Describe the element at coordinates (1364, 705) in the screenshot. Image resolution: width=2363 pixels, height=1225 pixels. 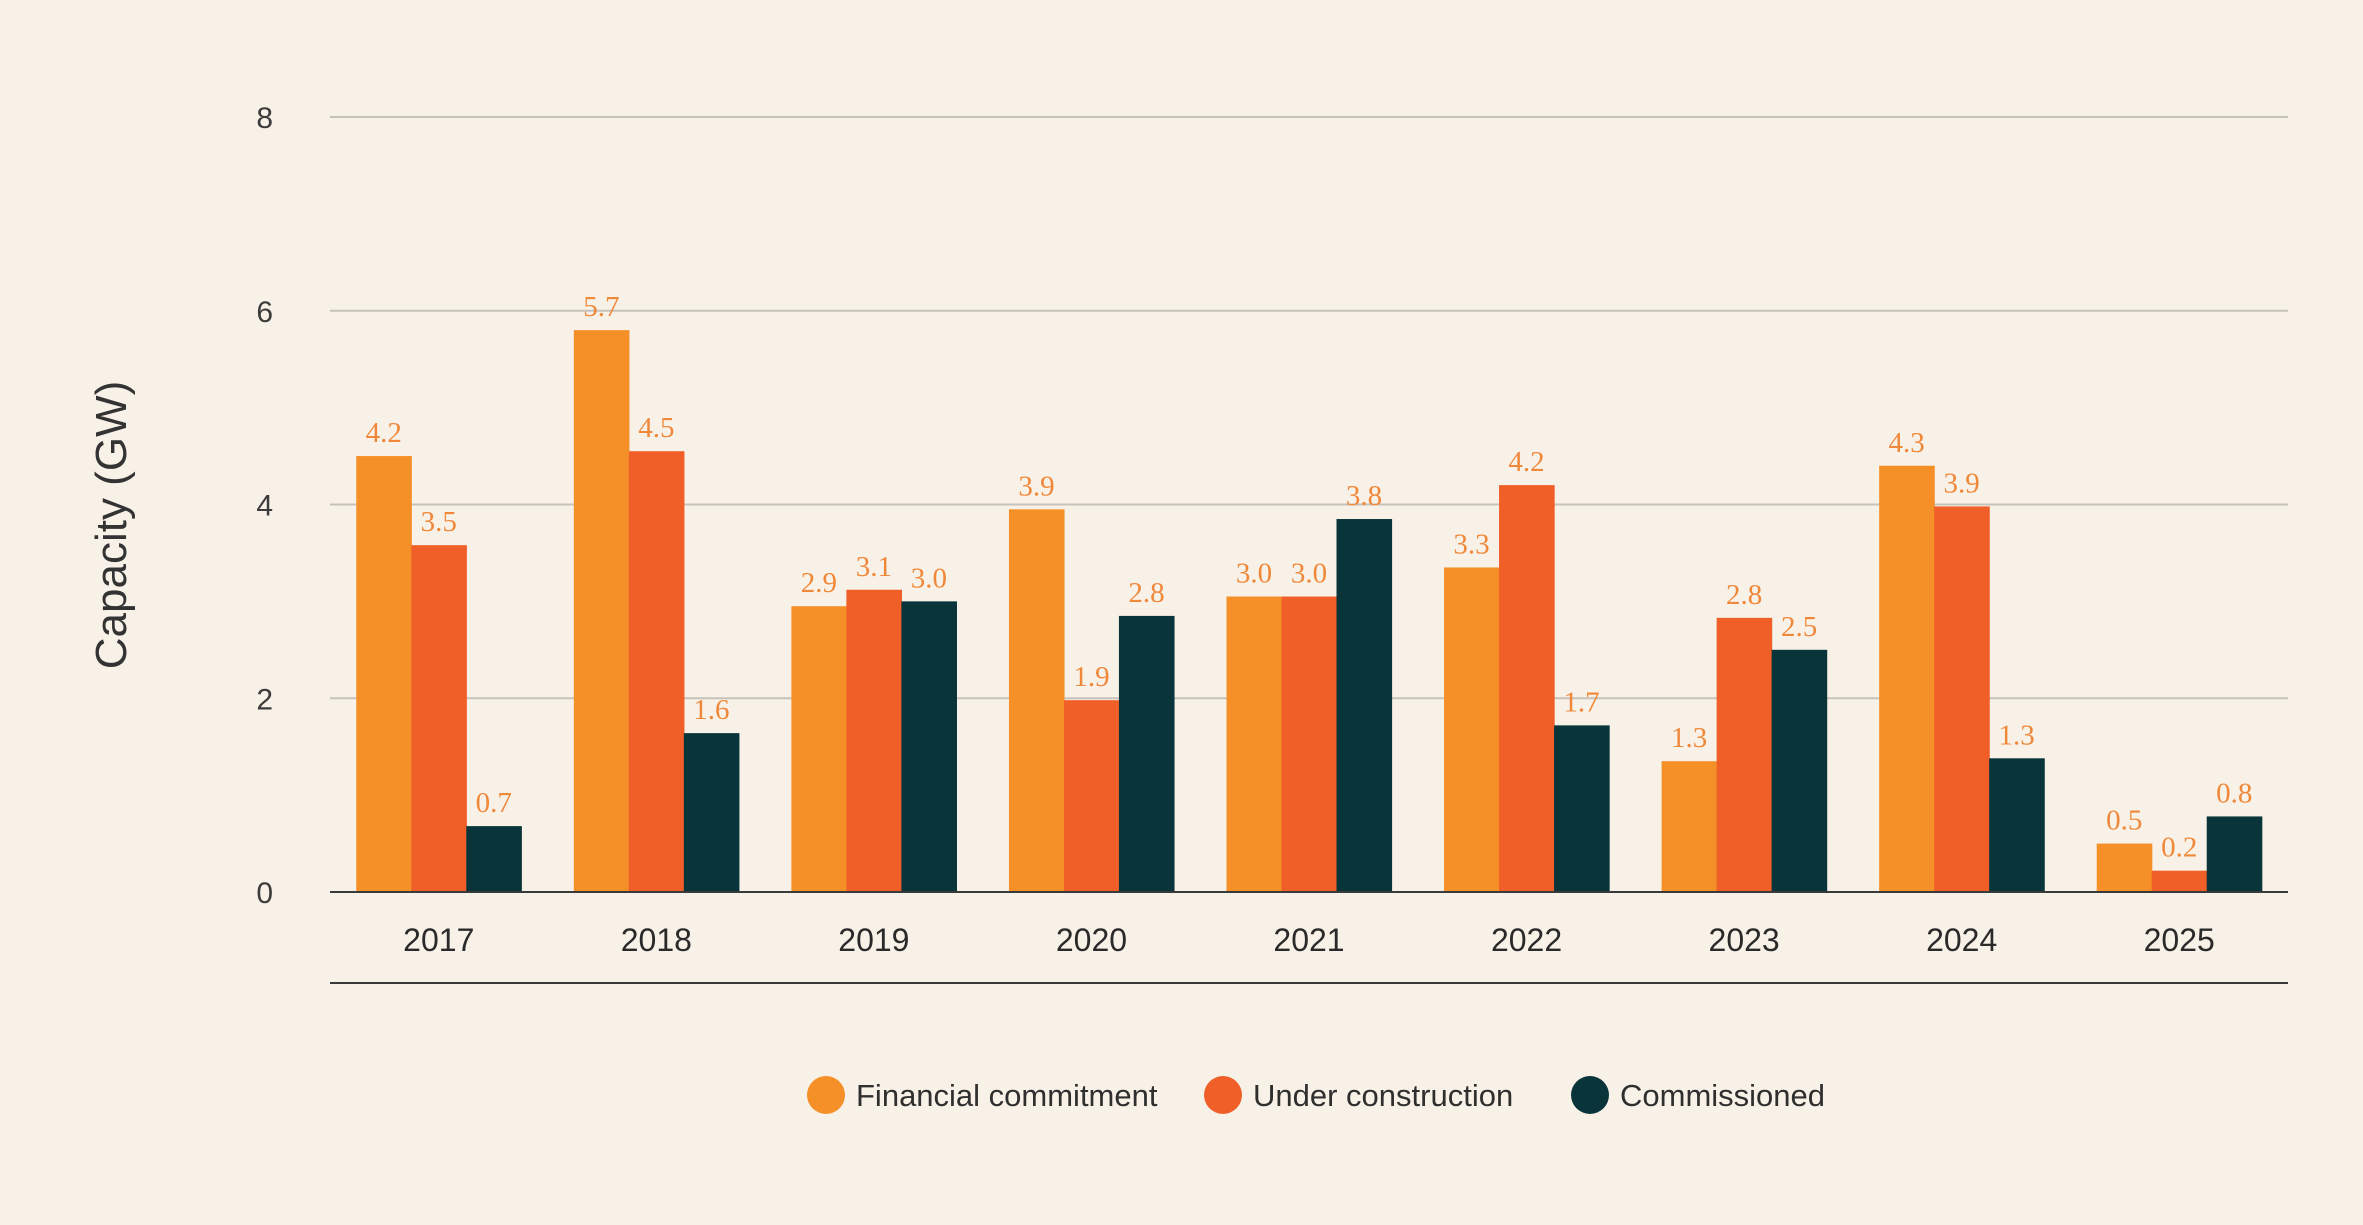
I see `bar-commissioned-2021` at that location.